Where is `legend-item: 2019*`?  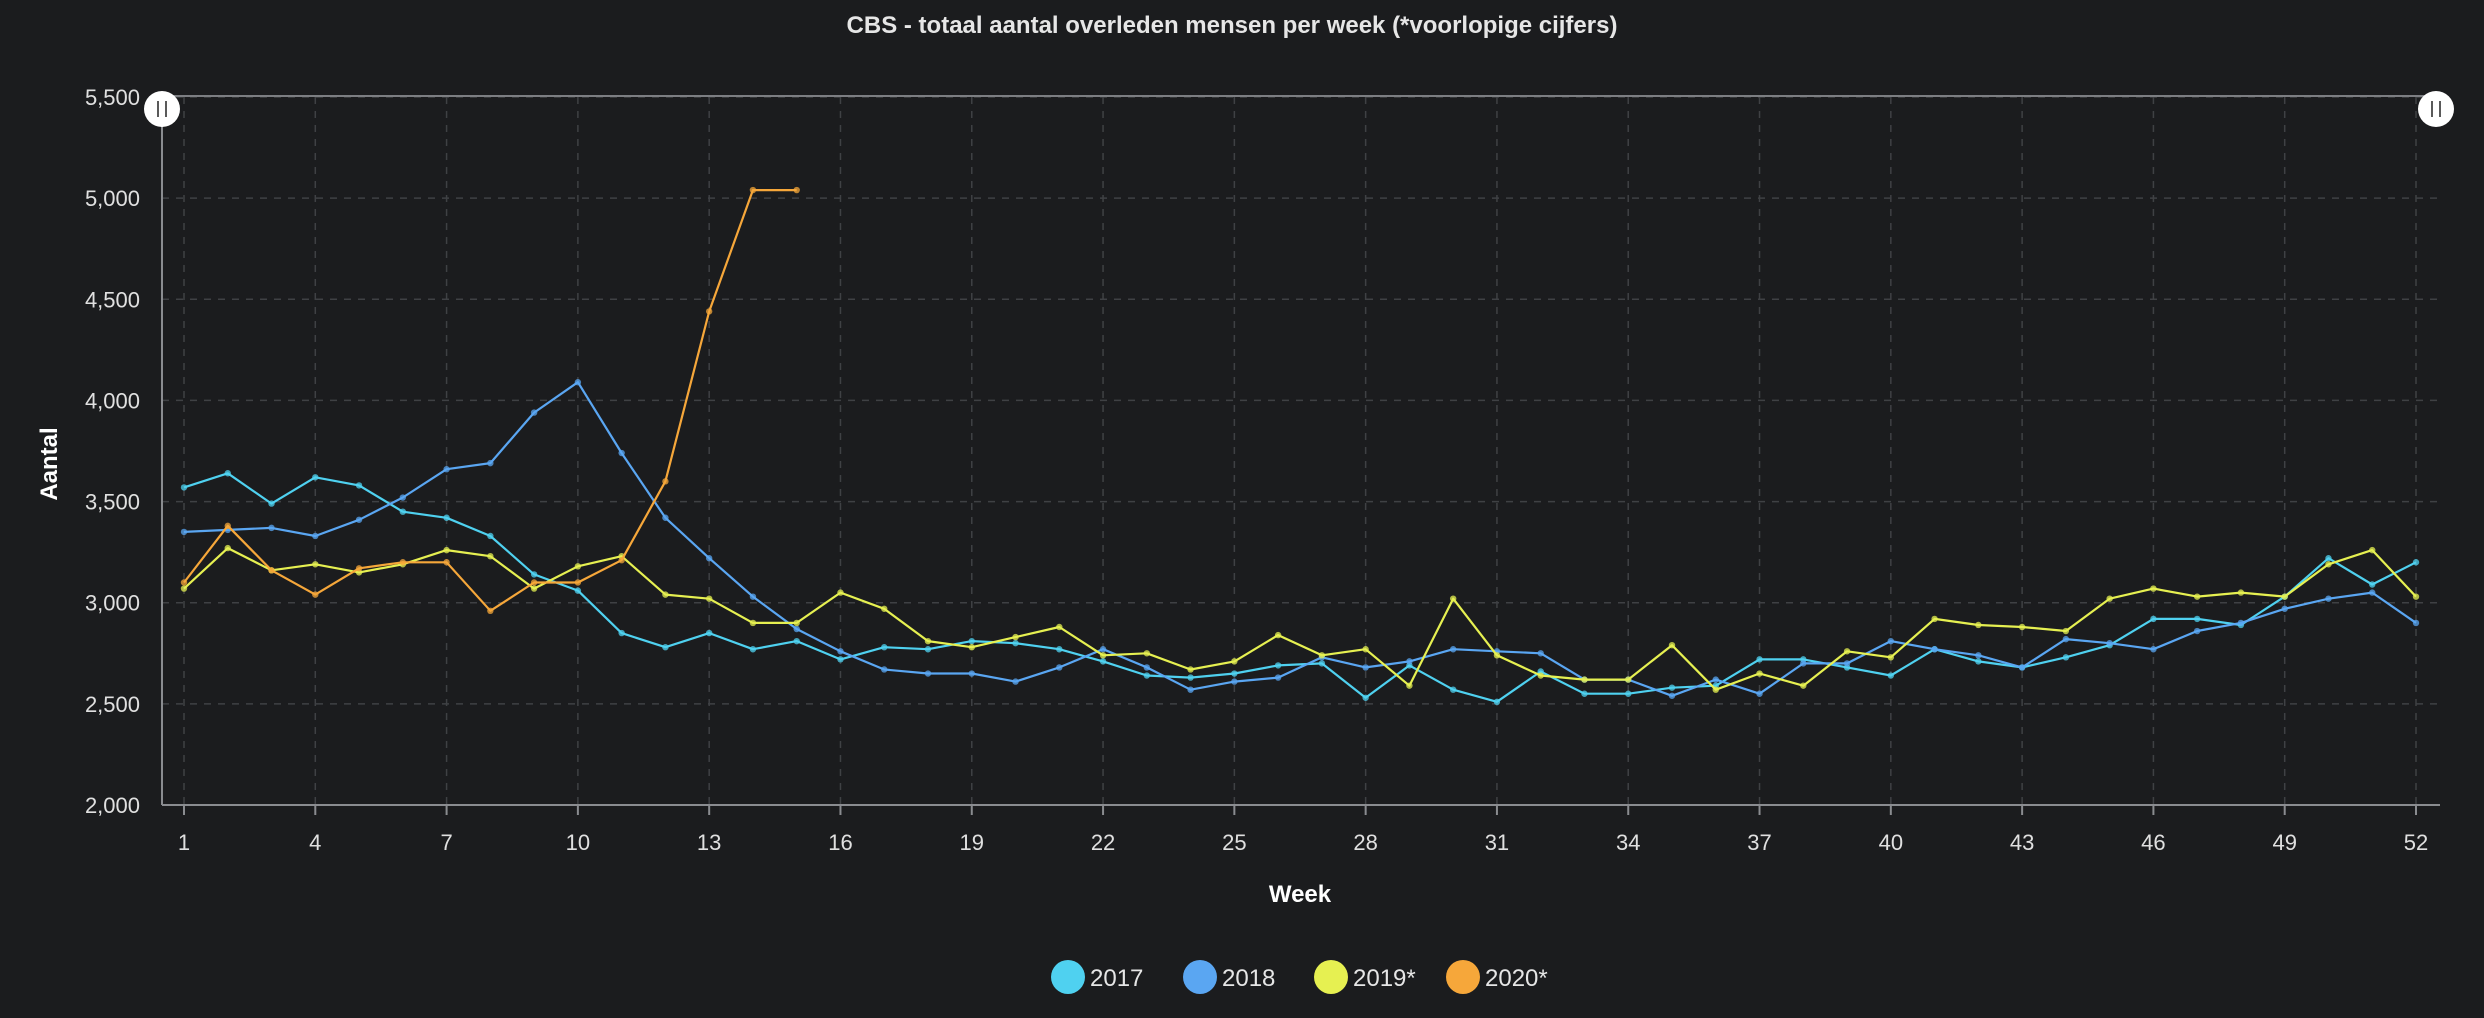 legend-item: 2019* is located at coordinates (1365, 977).